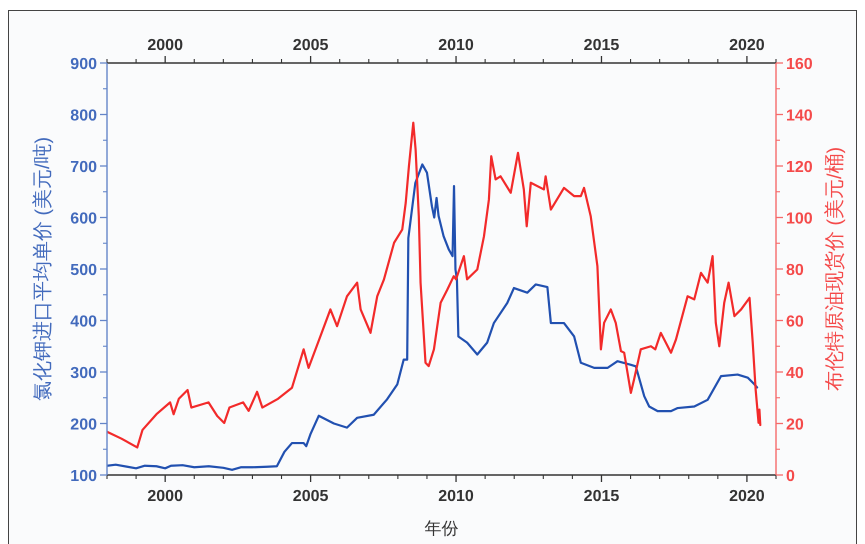  Describe the element at coordinates (602, 45) in the screenshot. I see `x2-tick-label: 2015` at that location.